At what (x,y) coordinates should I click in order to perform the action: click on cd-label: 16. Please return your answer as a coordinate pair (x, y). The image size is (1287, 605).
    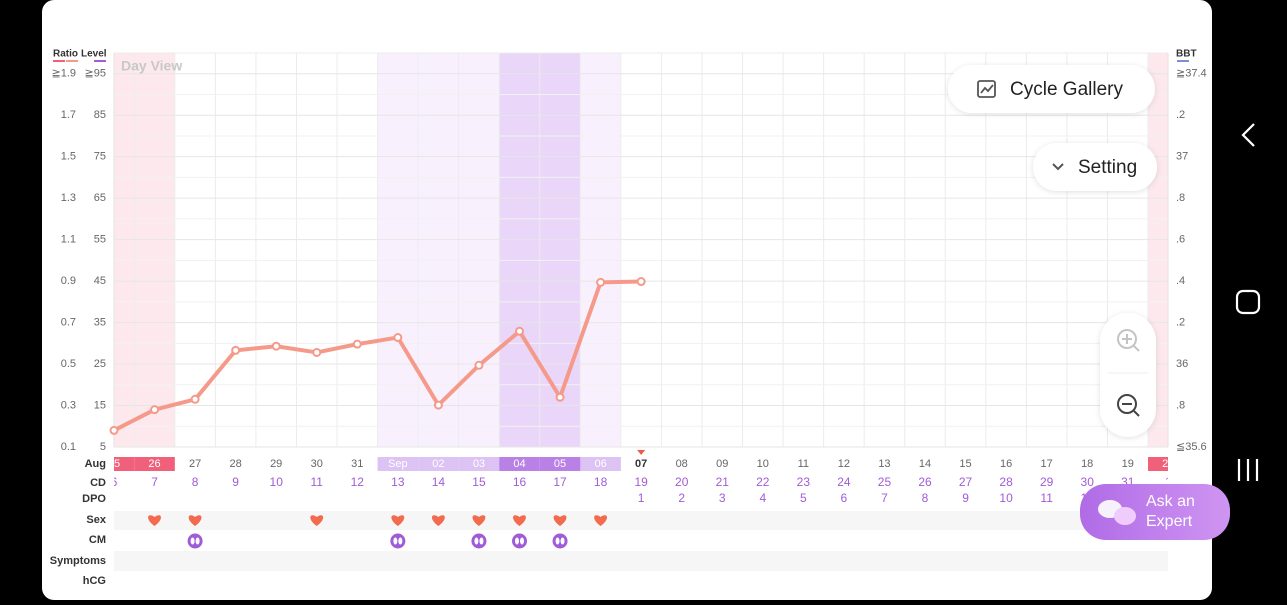
    Looking at the image, I should click on (520, 482).